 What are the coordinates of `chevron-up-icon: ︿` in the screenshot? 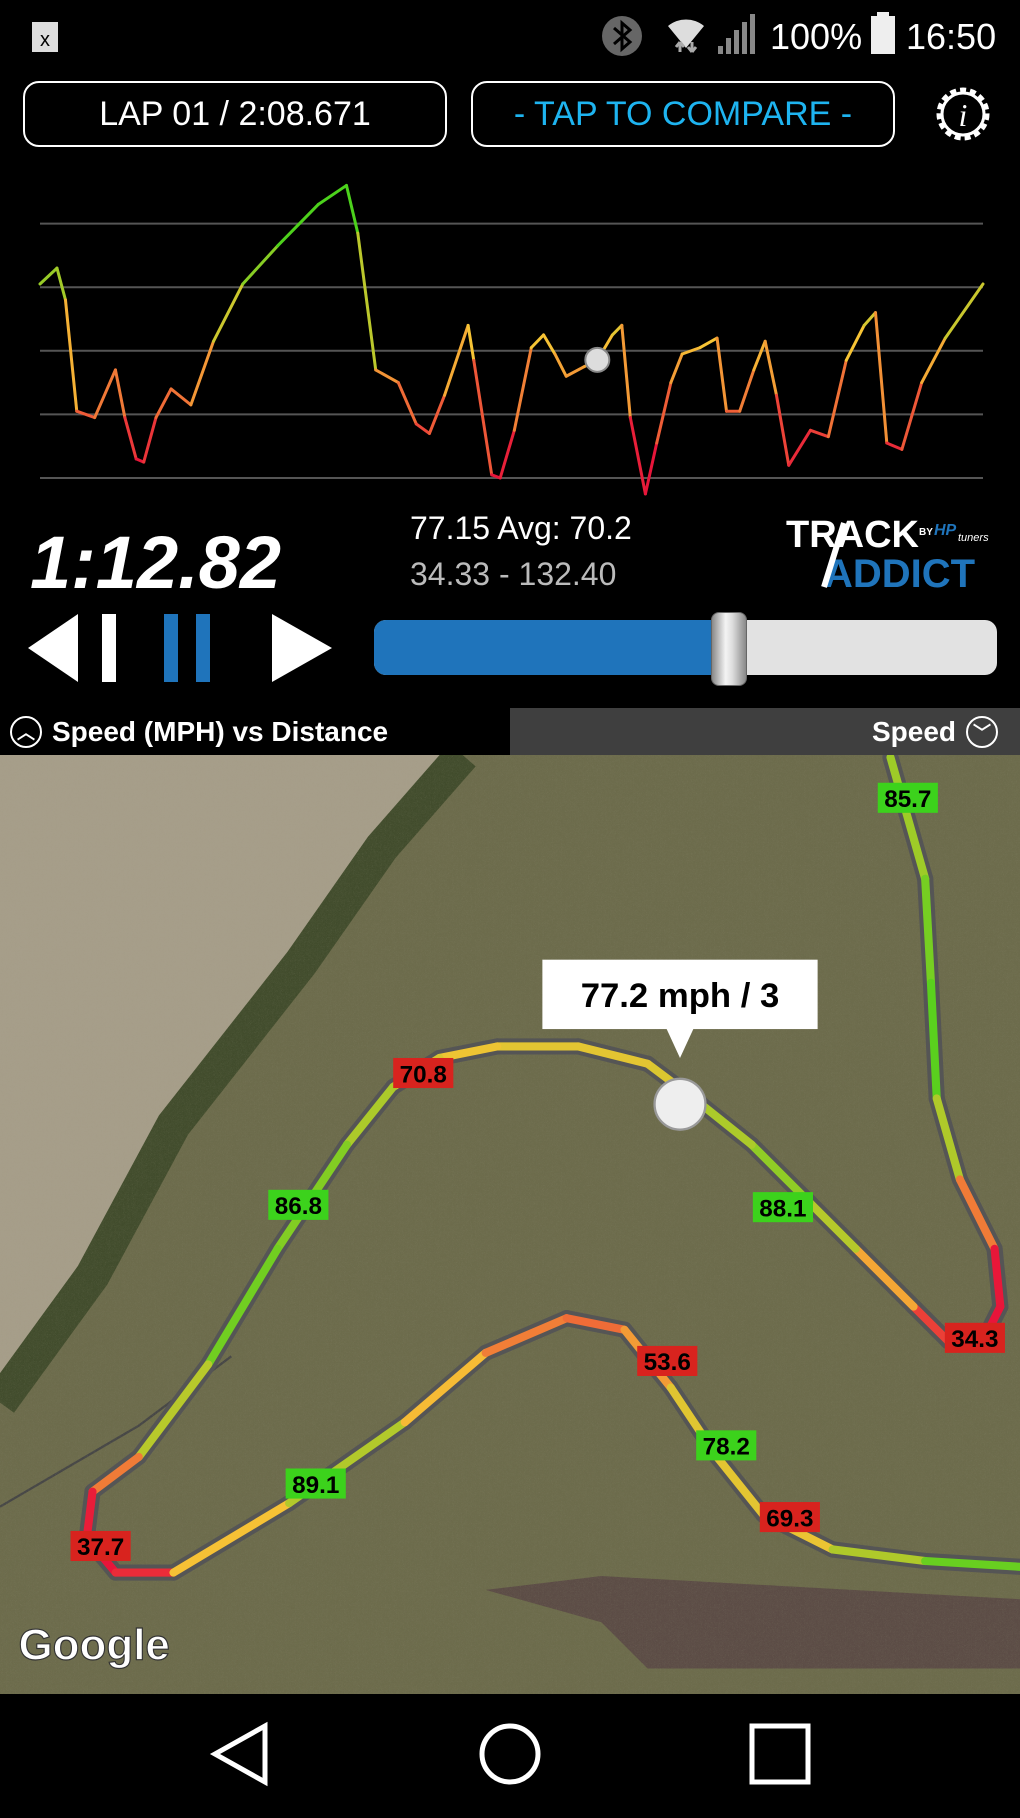 It's located at (26, 731).